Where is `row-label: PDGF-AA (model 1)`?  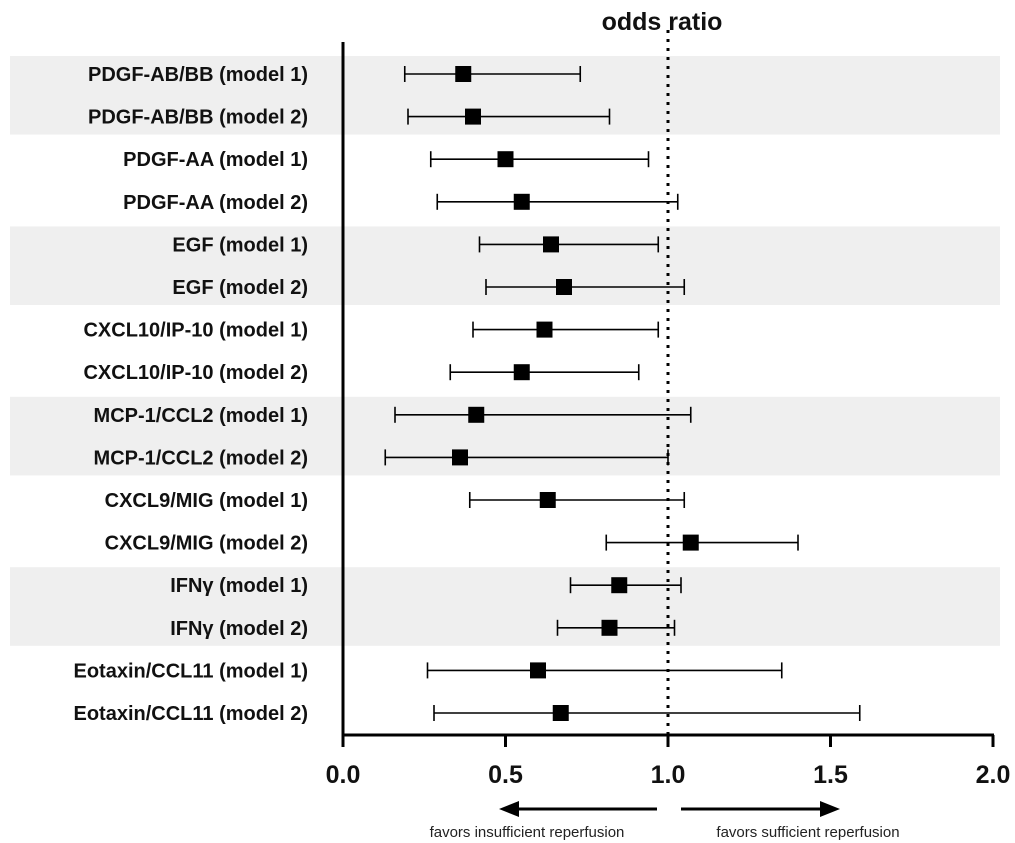 row-label: PDGF-AA (model 1) is located at coordinates (215, 160).